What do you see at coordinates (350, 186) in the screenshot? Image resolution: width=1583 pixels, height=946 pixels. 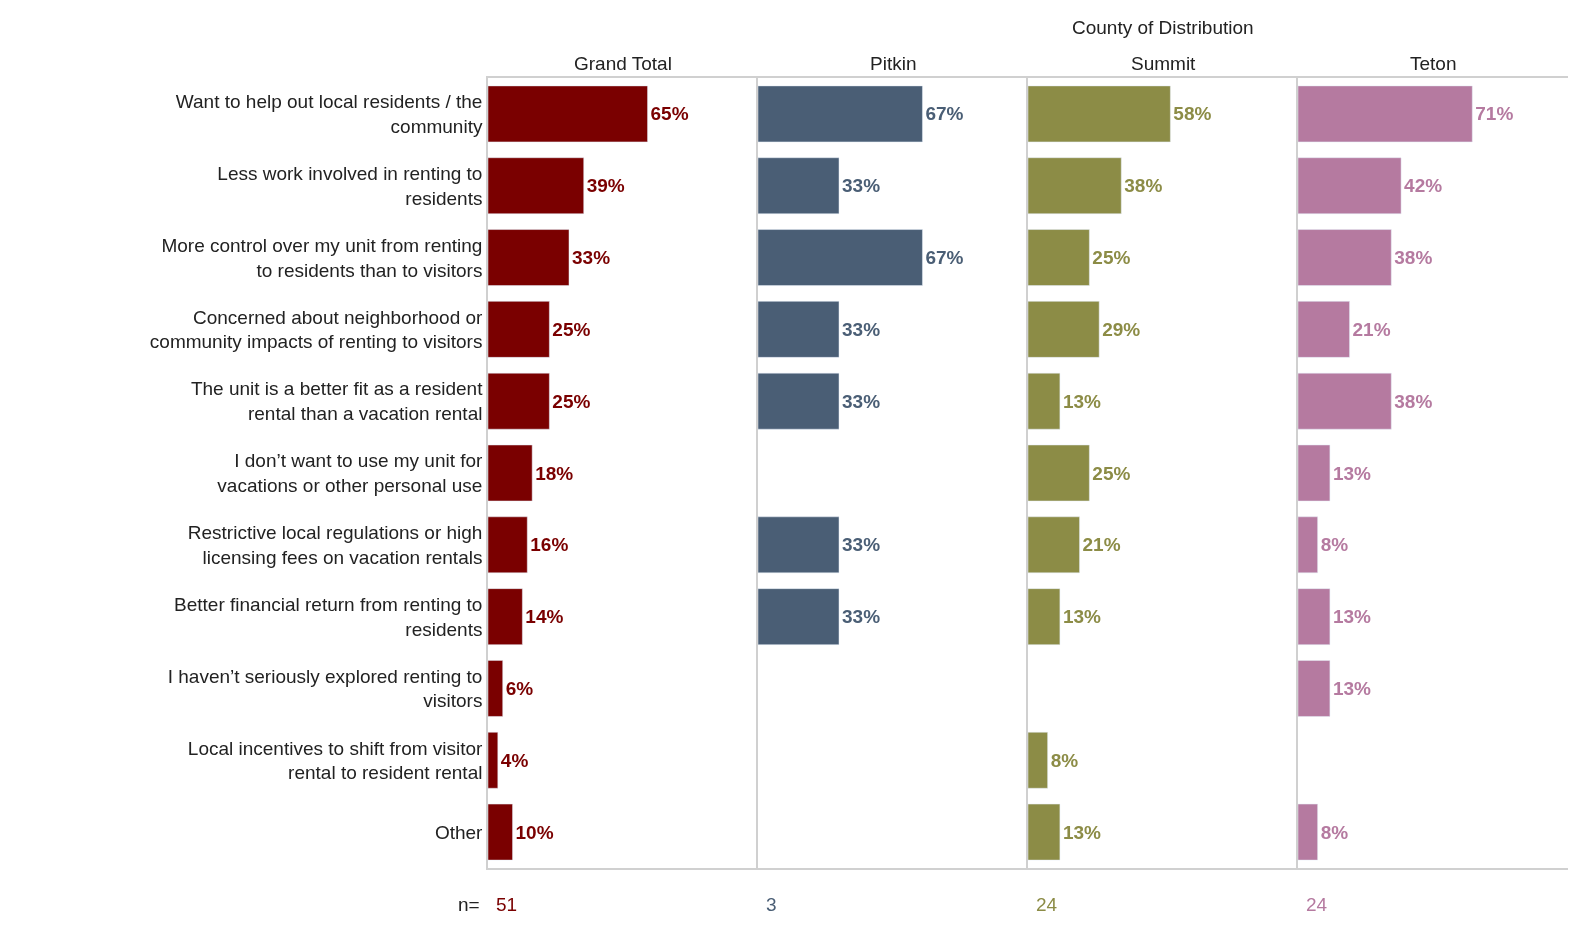 I see `y-tick-label: Less work involved in renting to residents` at bounding box center [350, 186].